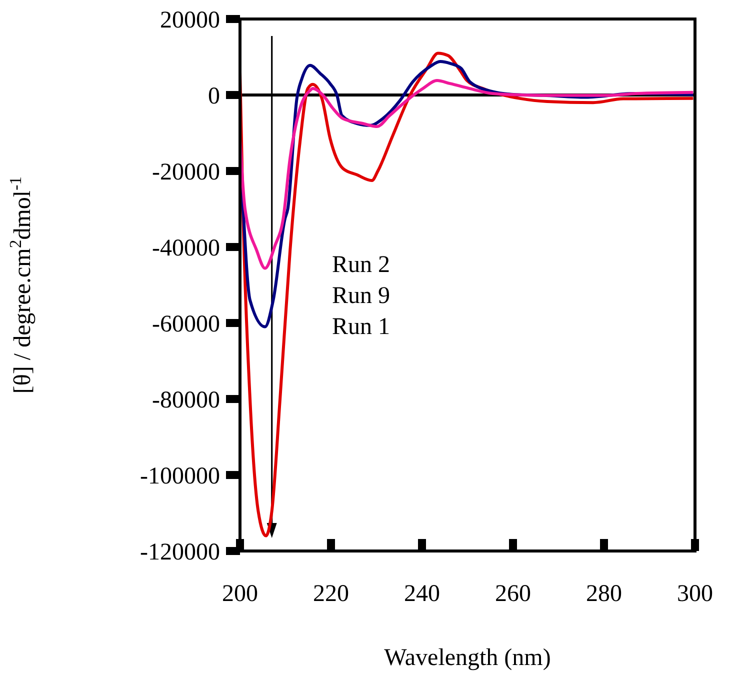 This screenshot has width=730, height=673. Describe the element at coordinates (422, 594) in the screenshot. I see `x-tick-label: 240` at that location.